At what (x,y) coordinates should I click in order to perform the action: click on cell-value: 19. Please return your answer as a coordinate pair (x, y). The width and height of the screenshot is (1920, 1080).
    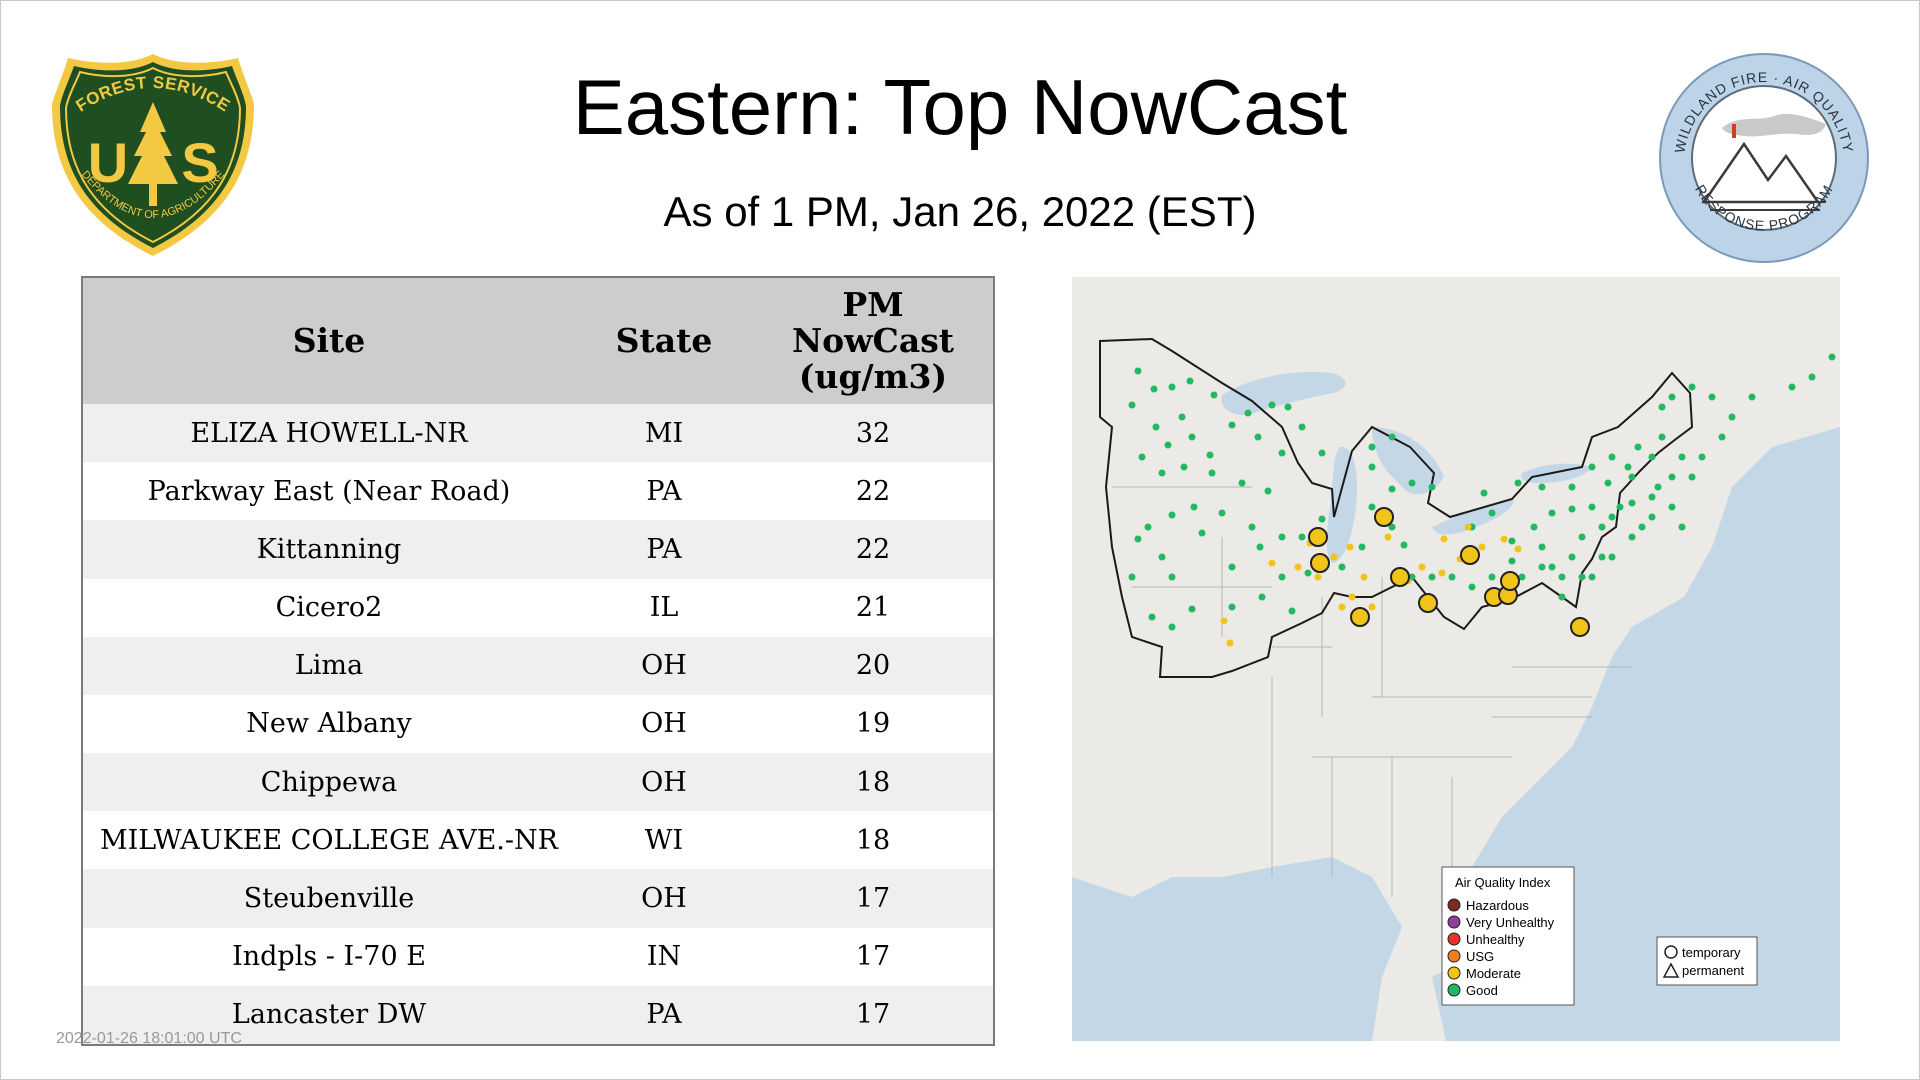
    Looking at the image, I should click on (873, 724).